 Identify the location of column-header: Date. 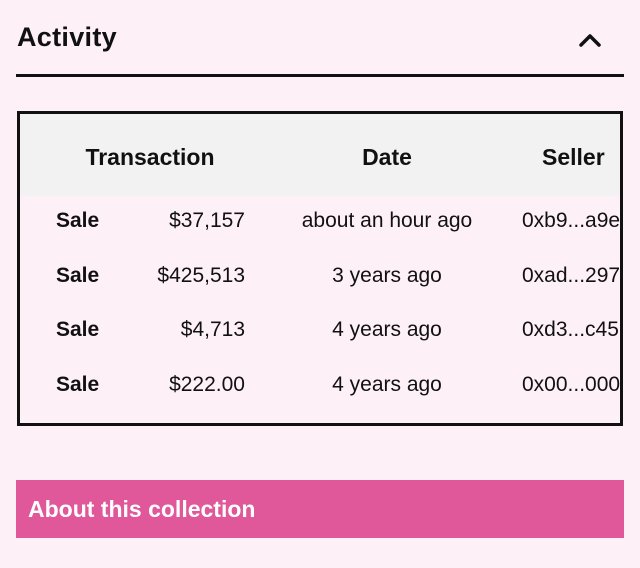
(387, 157).